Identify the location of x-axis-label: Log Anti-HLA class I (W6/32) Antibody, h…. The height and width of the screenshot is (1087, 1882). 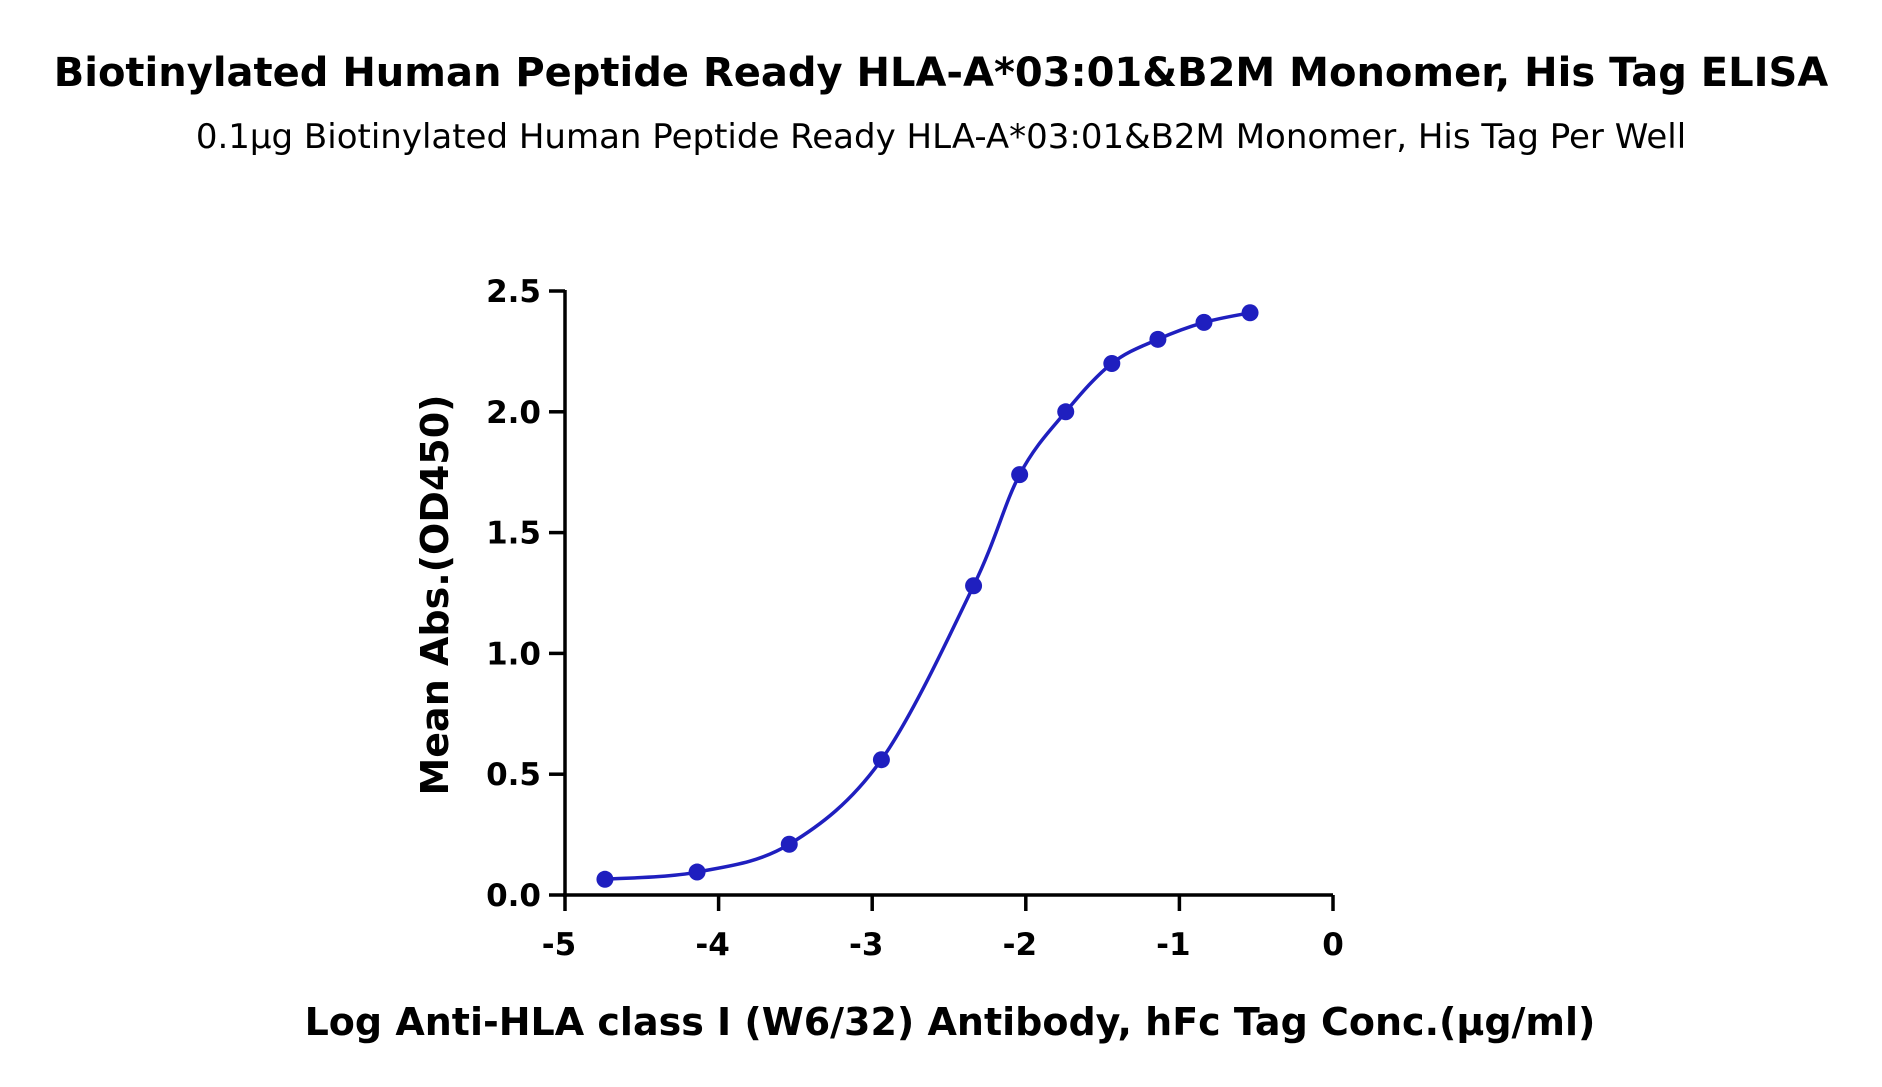
(950, 1022).